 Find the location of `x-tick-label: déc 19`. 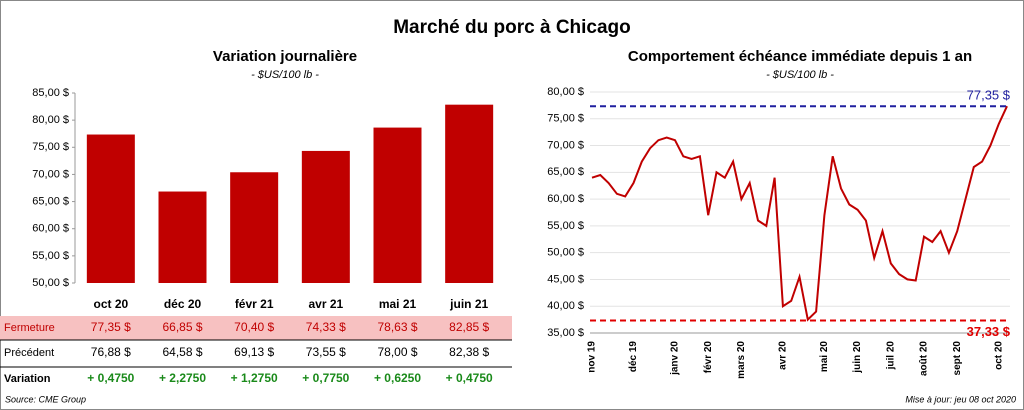

x-tick-label: déc 19 is located at coordinates (633, 357).